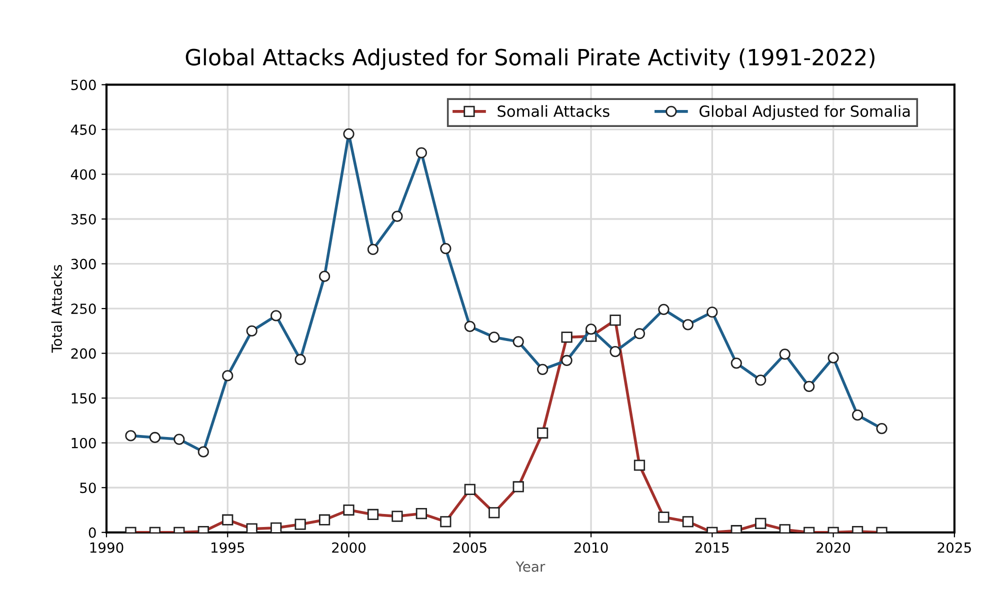 This screenshot has width=986, height=605. I want to click on legend-label: Somali Attacks, so click(554, 111).